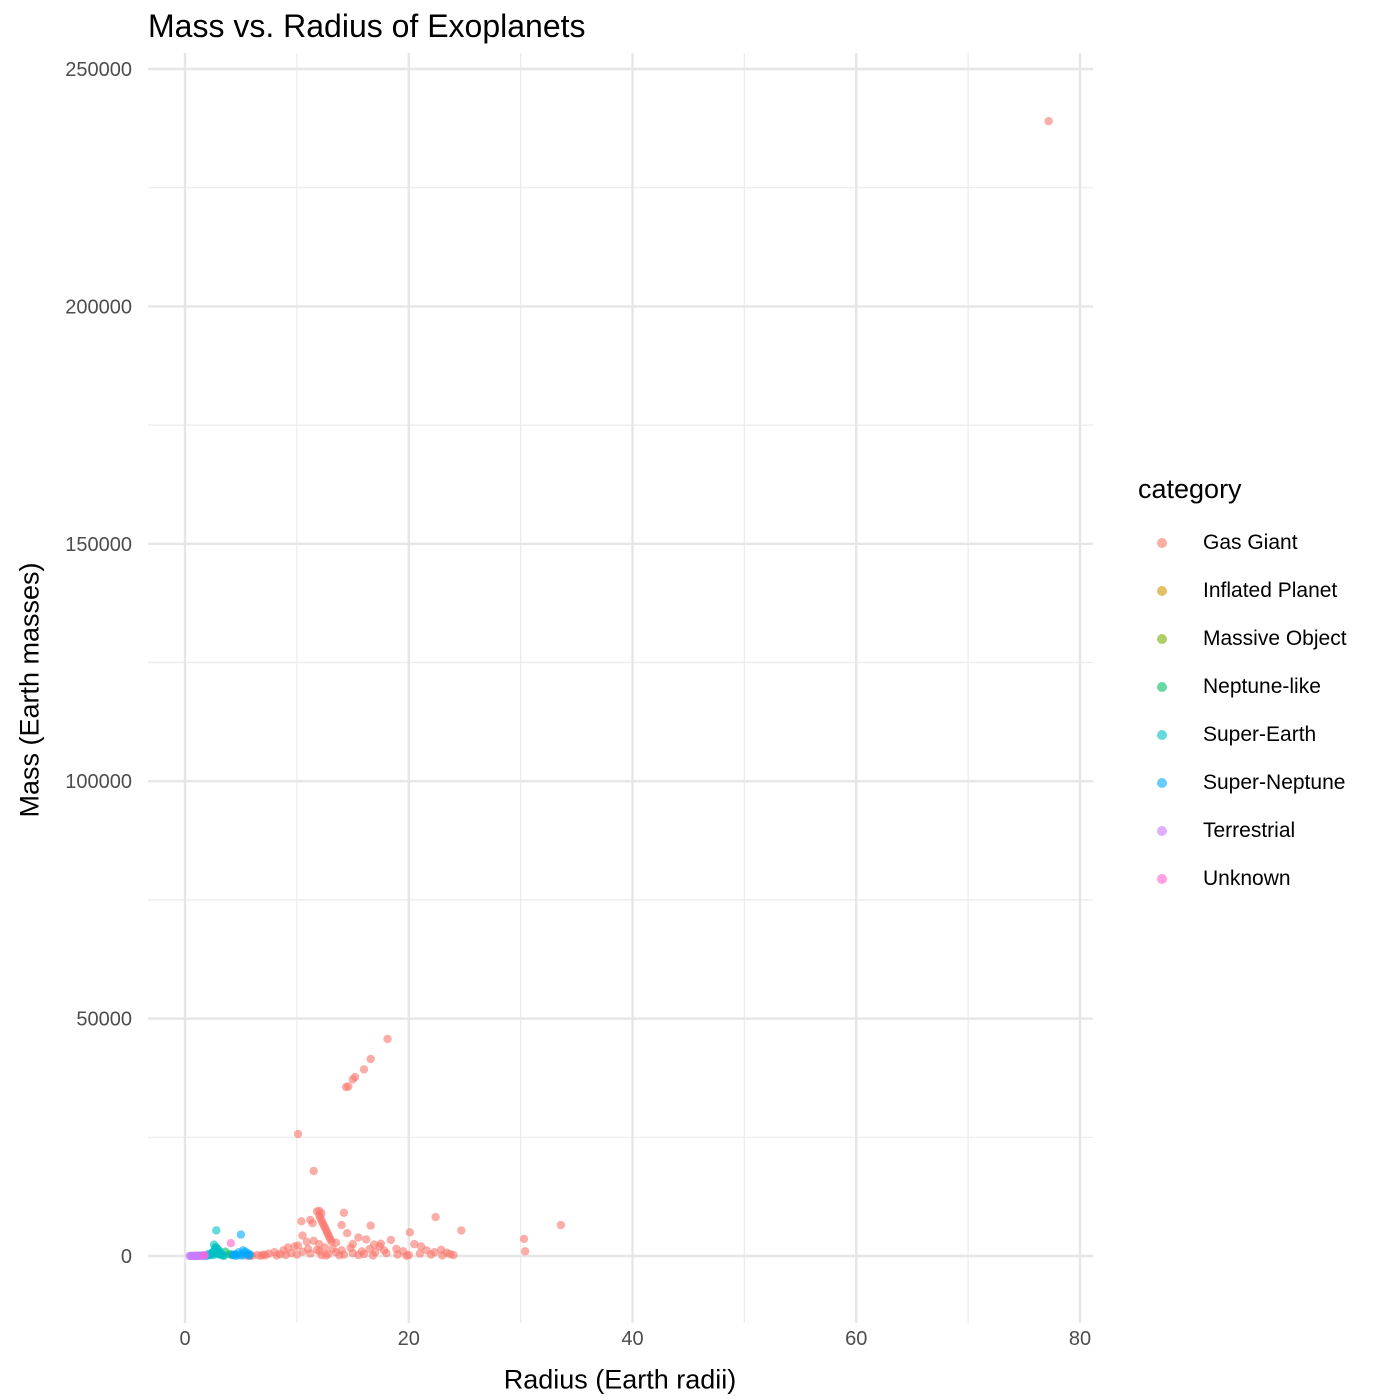  I want to click on x-tick-label: 60, so click(856, 1339).